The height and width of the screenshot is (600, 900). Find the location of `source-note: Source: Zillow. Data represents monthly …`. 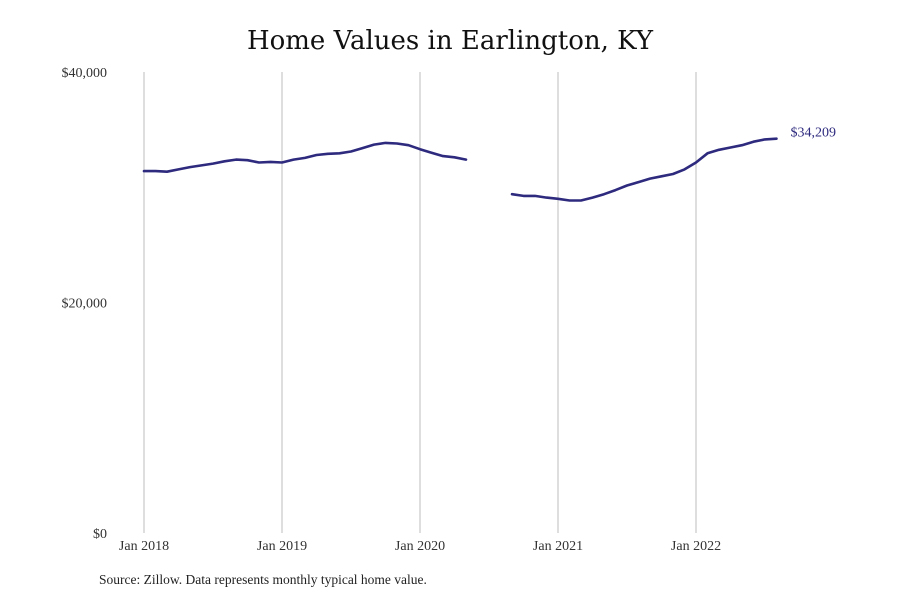

source-note: Source: Zillow. Data represents monthly … is located at coordinates (263, 579).